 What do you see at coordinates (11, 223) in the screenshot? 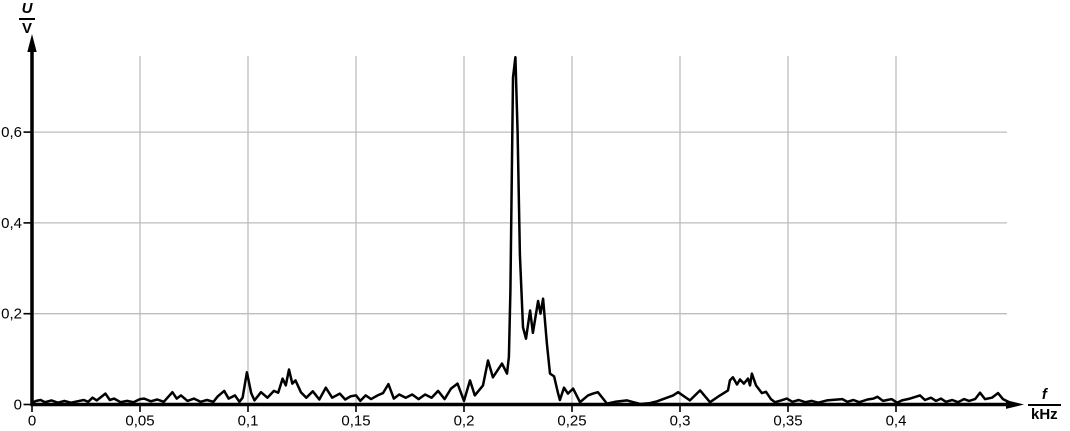
I see `y-tick-label: 0,4` at bounding box center [11, 223].